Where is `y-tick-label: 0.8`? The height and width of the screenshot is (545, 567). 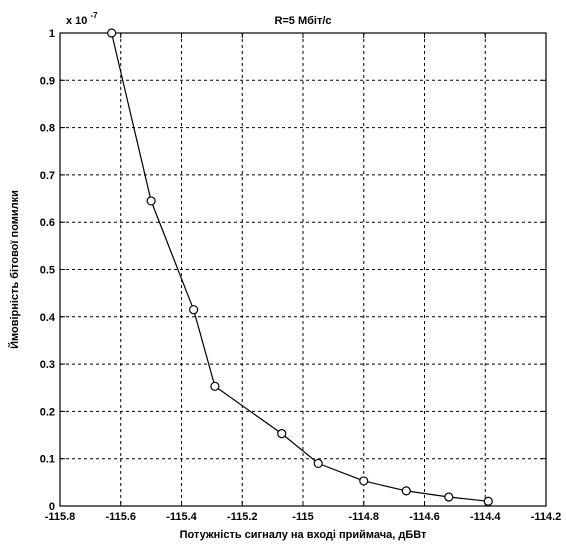 y-tick-label: 0.8 is located at coordinates (47, 129).